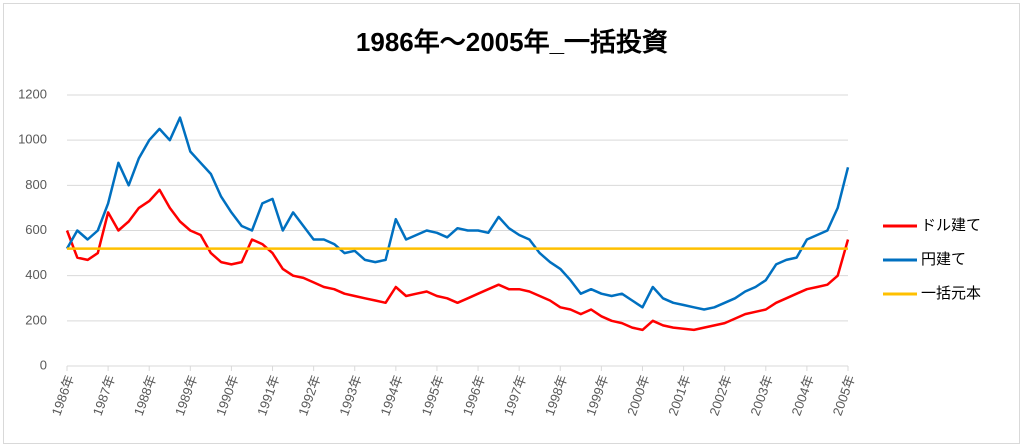 This screenshot has height=448, width=1024. What do you see at coordinates (32, 139) in the screenshot?
I see `y-tick-label: 1000` at bounding box center [32, 139].